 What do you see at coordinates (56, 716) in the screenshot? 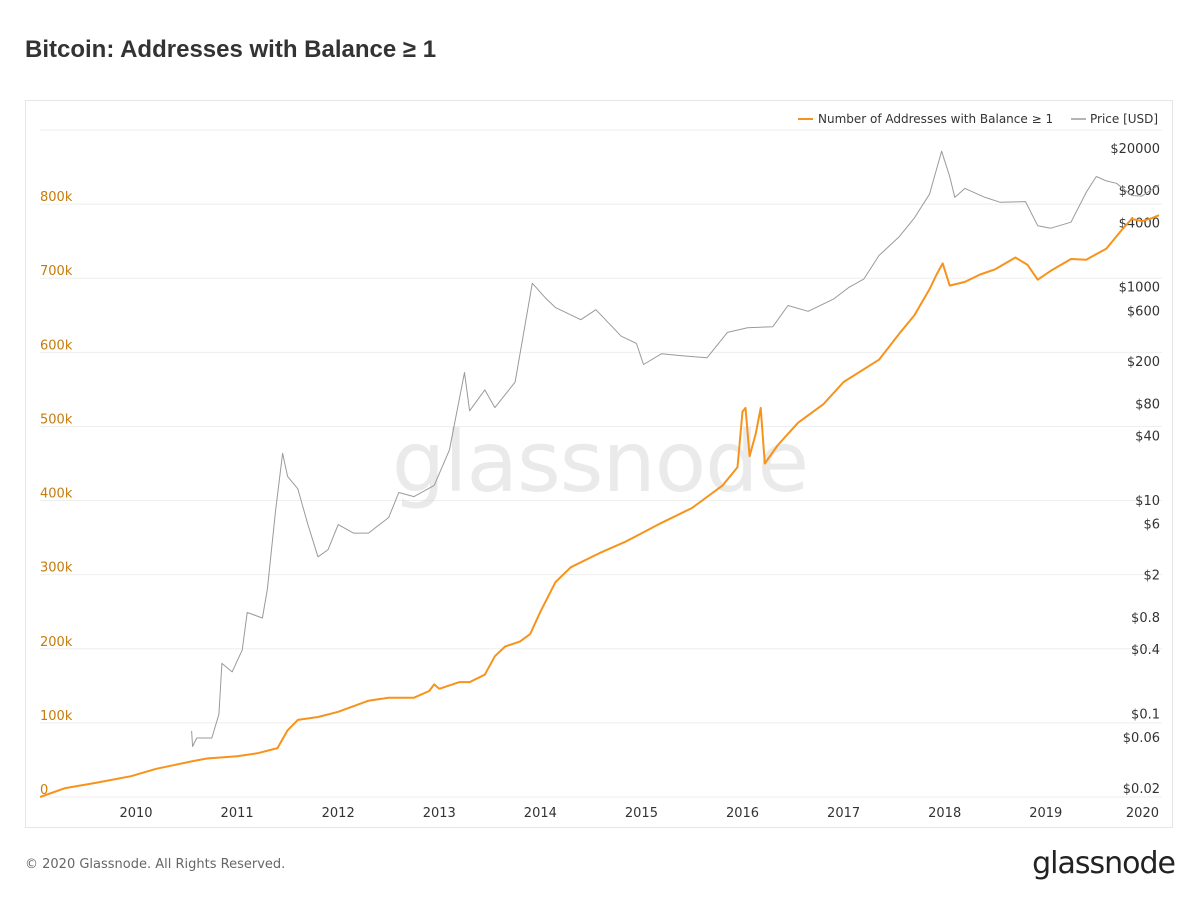
I see `y-left-tick-label: 100k` at bounding box center [56, 716].